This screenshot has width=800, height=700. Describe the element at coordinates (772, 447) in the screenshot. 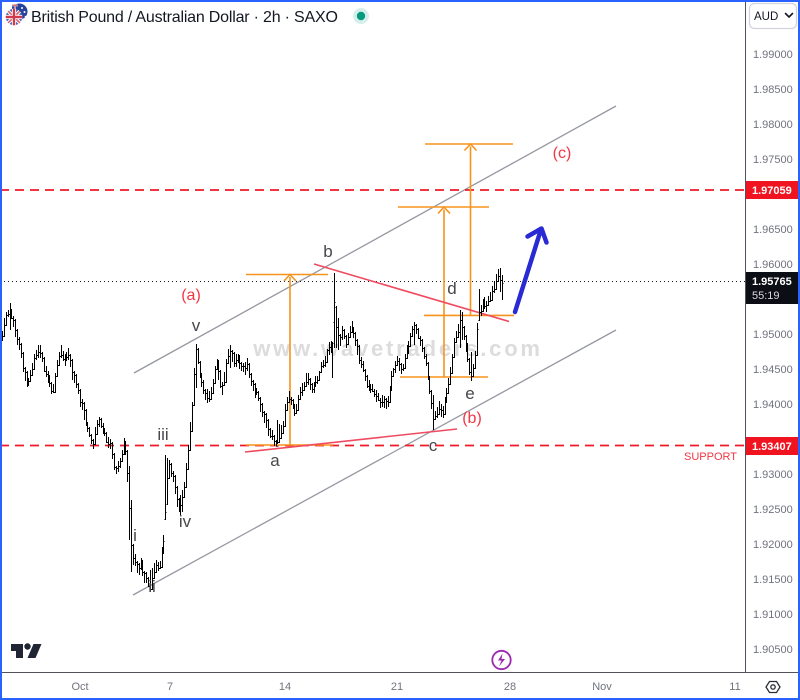

I see `svg-text: 1.93407` at that location.